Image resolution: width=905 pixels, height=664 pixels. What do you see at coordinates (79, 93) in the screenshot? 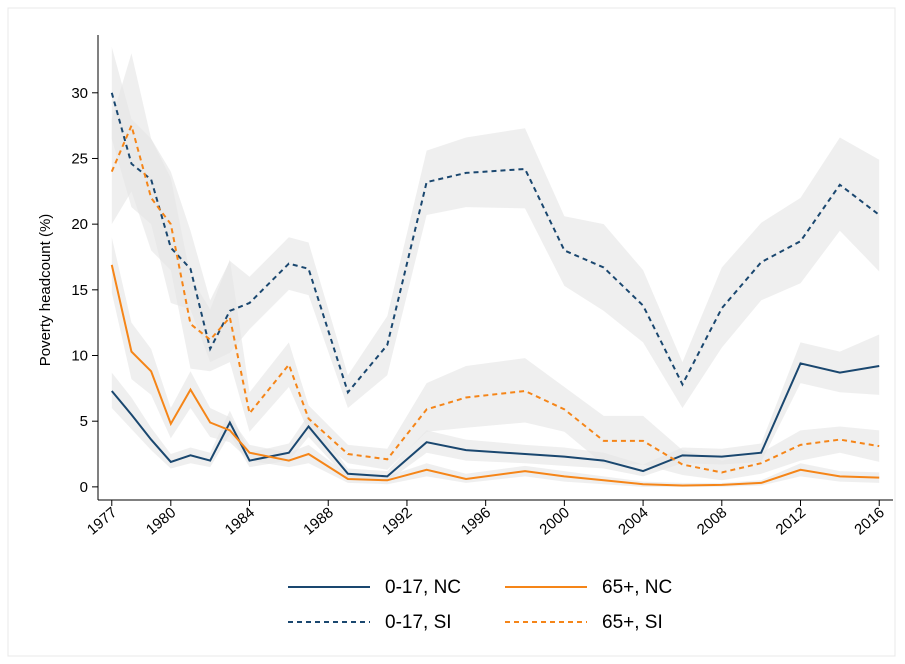
I see `y-tick-label: 30` at bounding box center [79, 93].